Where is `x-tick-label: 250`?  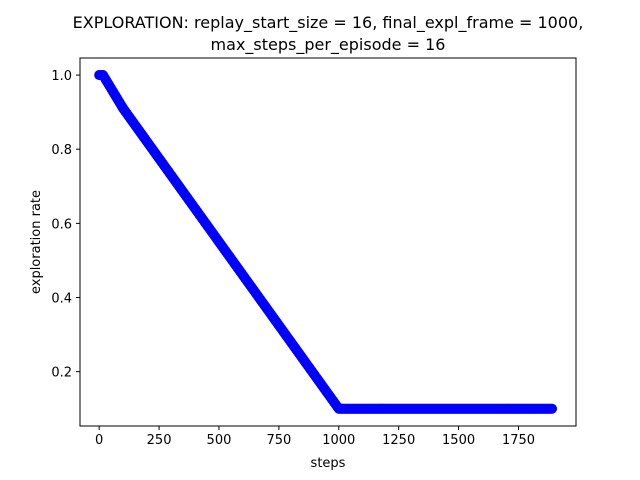 x-tick-label: 250 is located at coordinates (159, 440).